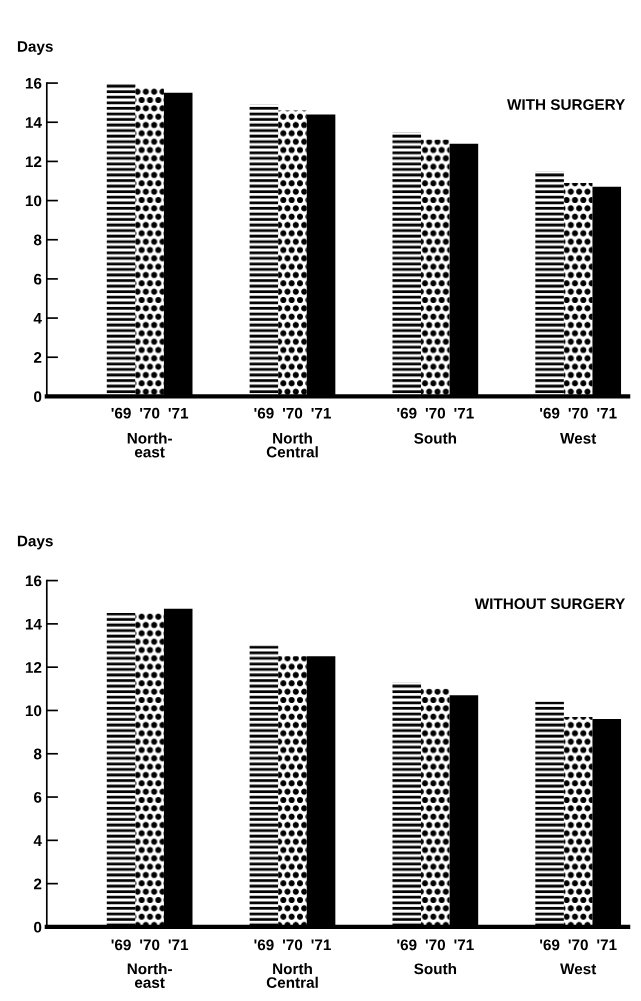 The height and width of the screenshot is (1001, 641). Describe the element at coordinates (550, 604) in the screenshot. I see `text: WITHOUT SURGERY` at that location.